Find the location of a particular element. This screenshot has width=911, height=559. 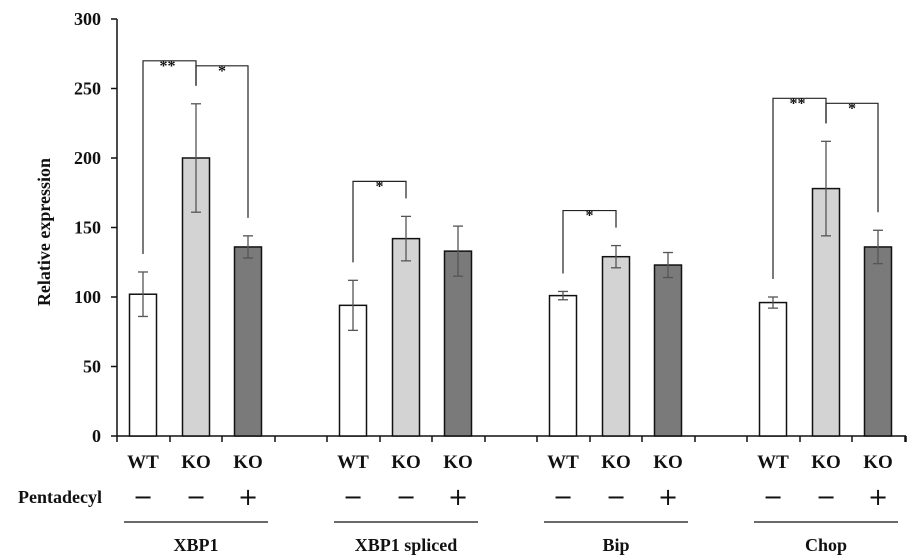

y-tick-label: 100 is located at coordinates (87, 297).